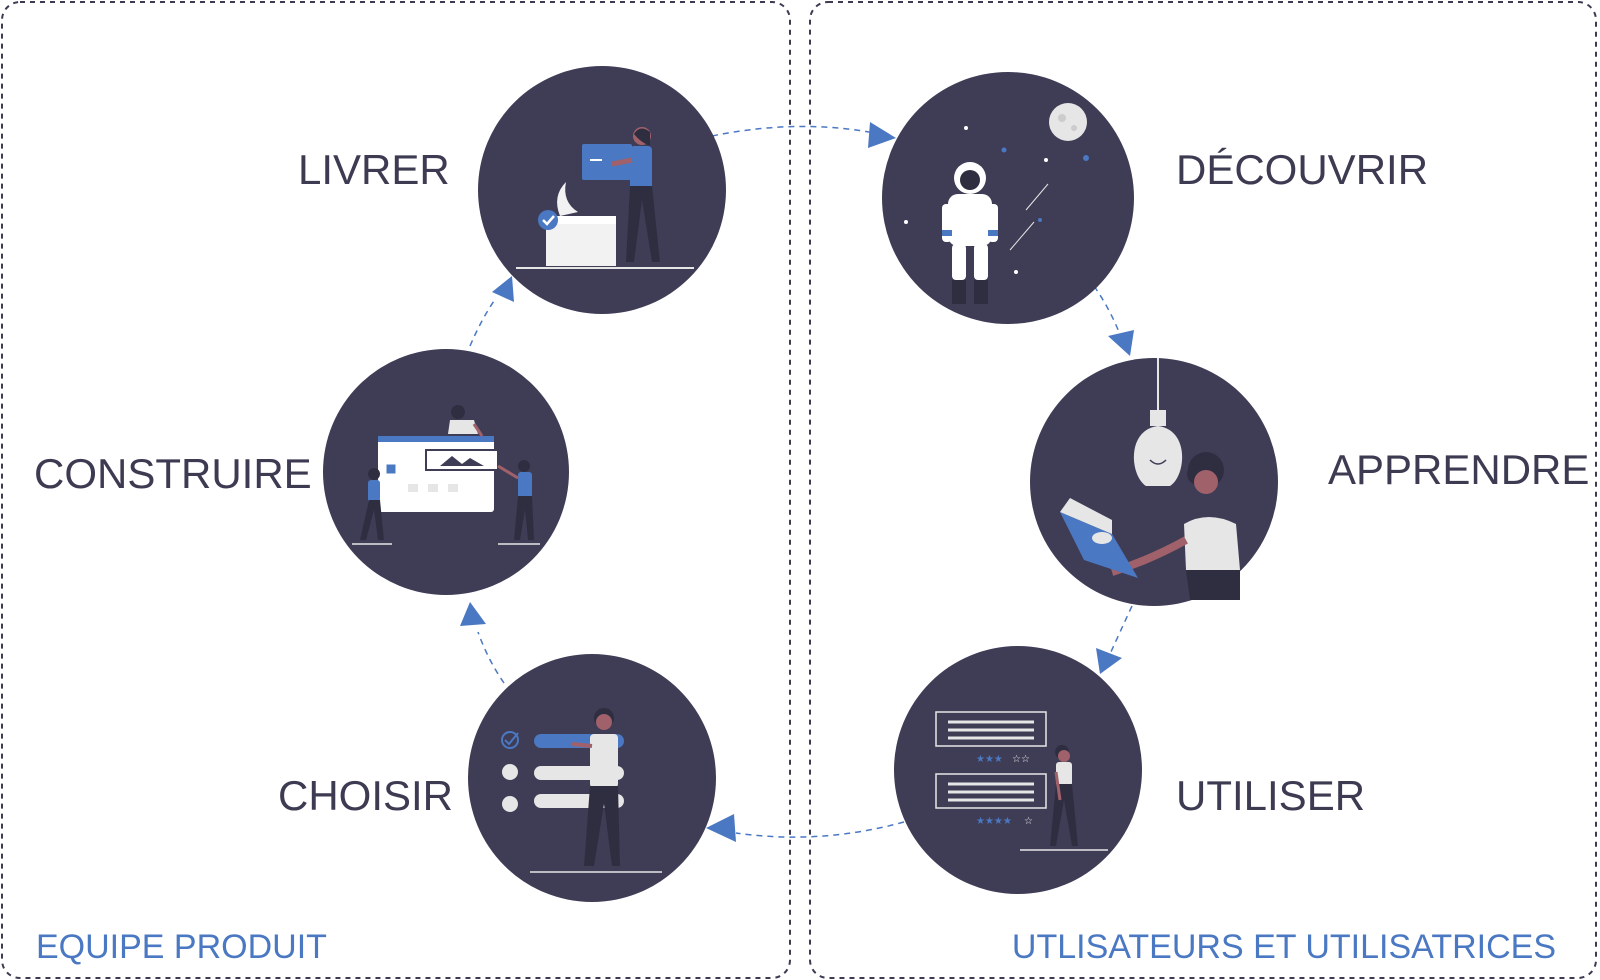  Describe the element at coordinates (1150, 479) in the screenshot. I see `reading-book-lightbulb-illustration-icon` at that location.